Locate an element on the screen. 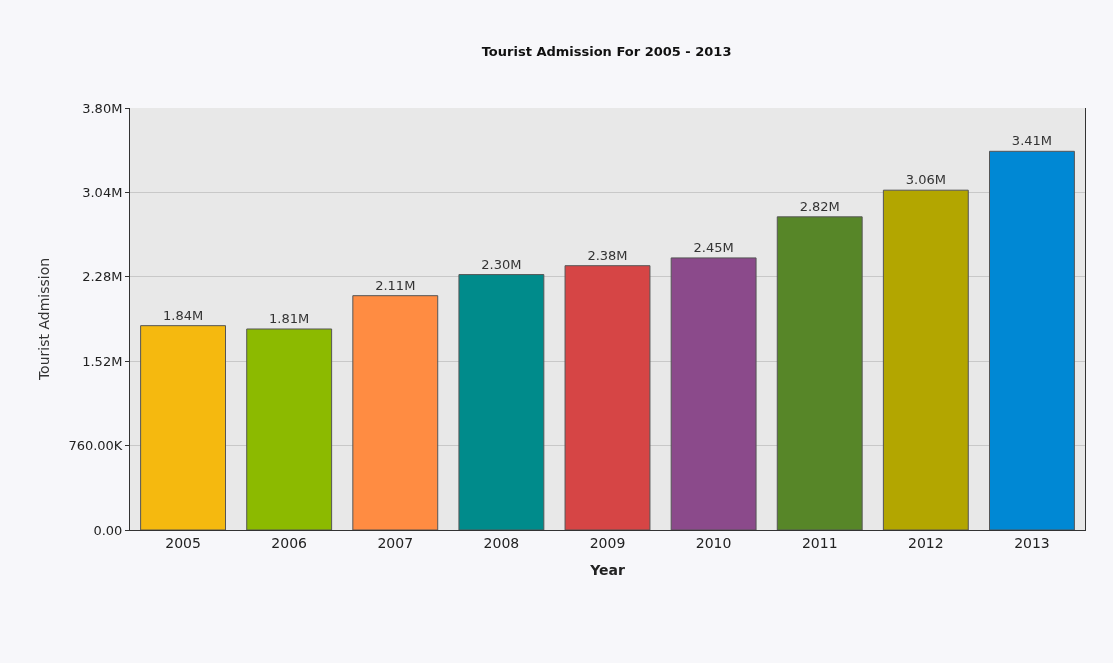 The width and height of the screenshot is (1113, 663). x-tick-label: 2005 is located at coordinates (183, 542).